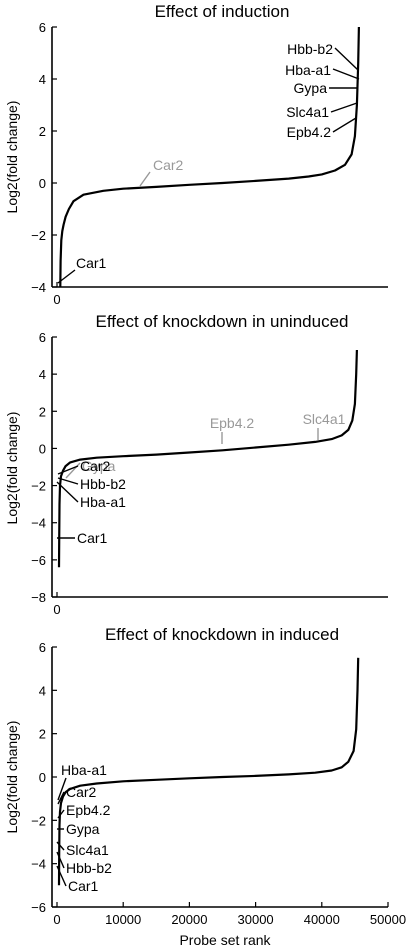  Describe the element at coordinates (91, 263) in the screenshot. I see `panel-1-label-car1: Car1` at that location.